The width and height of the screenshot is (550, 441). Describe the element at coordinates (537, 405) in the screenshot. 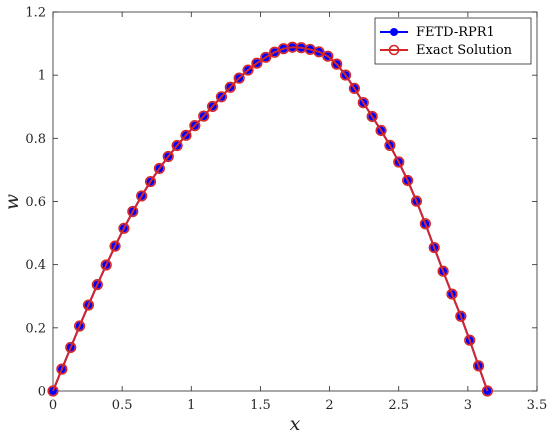

I see `x-tick-label: 3.5` at that location.